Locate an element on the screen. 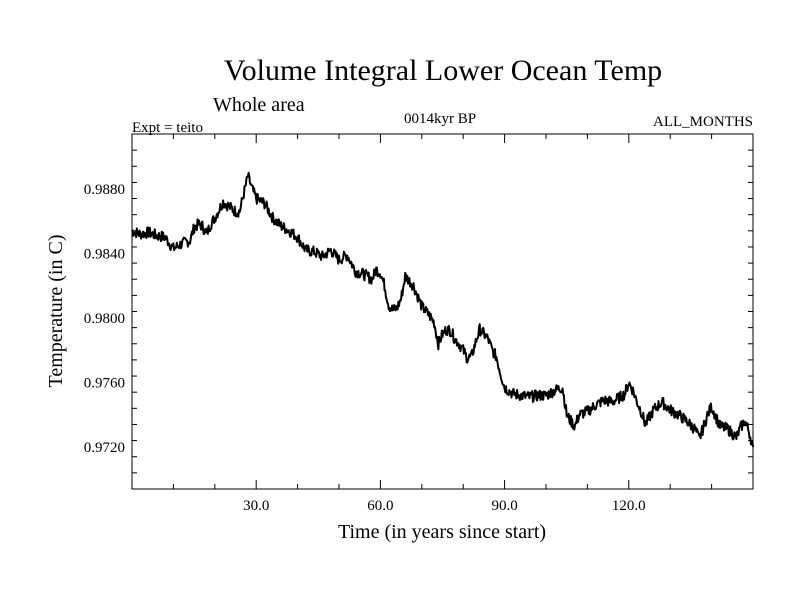 This screenshot has width=800, height=600. y-tick-label: 0.9720 is located at coordinates (104, 448).